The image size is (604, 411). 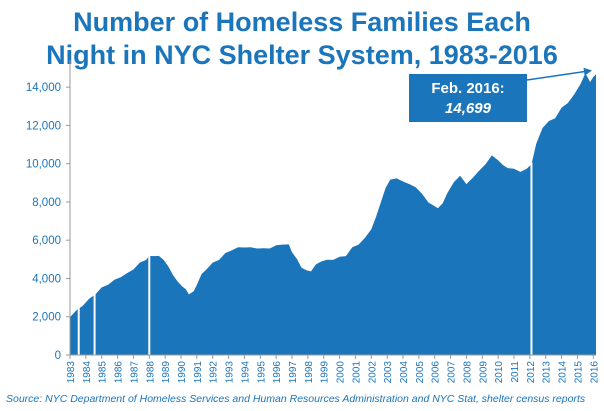 What do you see at coordinates (452, 372) in the screenshot?
I see `x-tick-label: 2007` at bounding box center [452, 372].